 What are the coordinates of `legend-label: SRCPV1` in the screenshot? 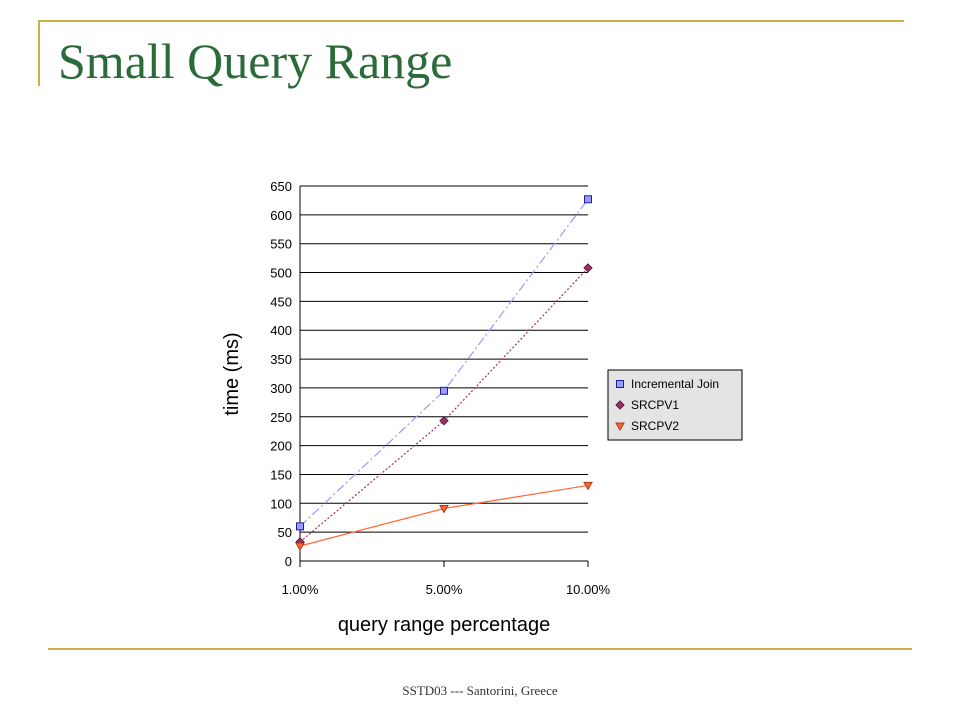 It's located at (655, 405).